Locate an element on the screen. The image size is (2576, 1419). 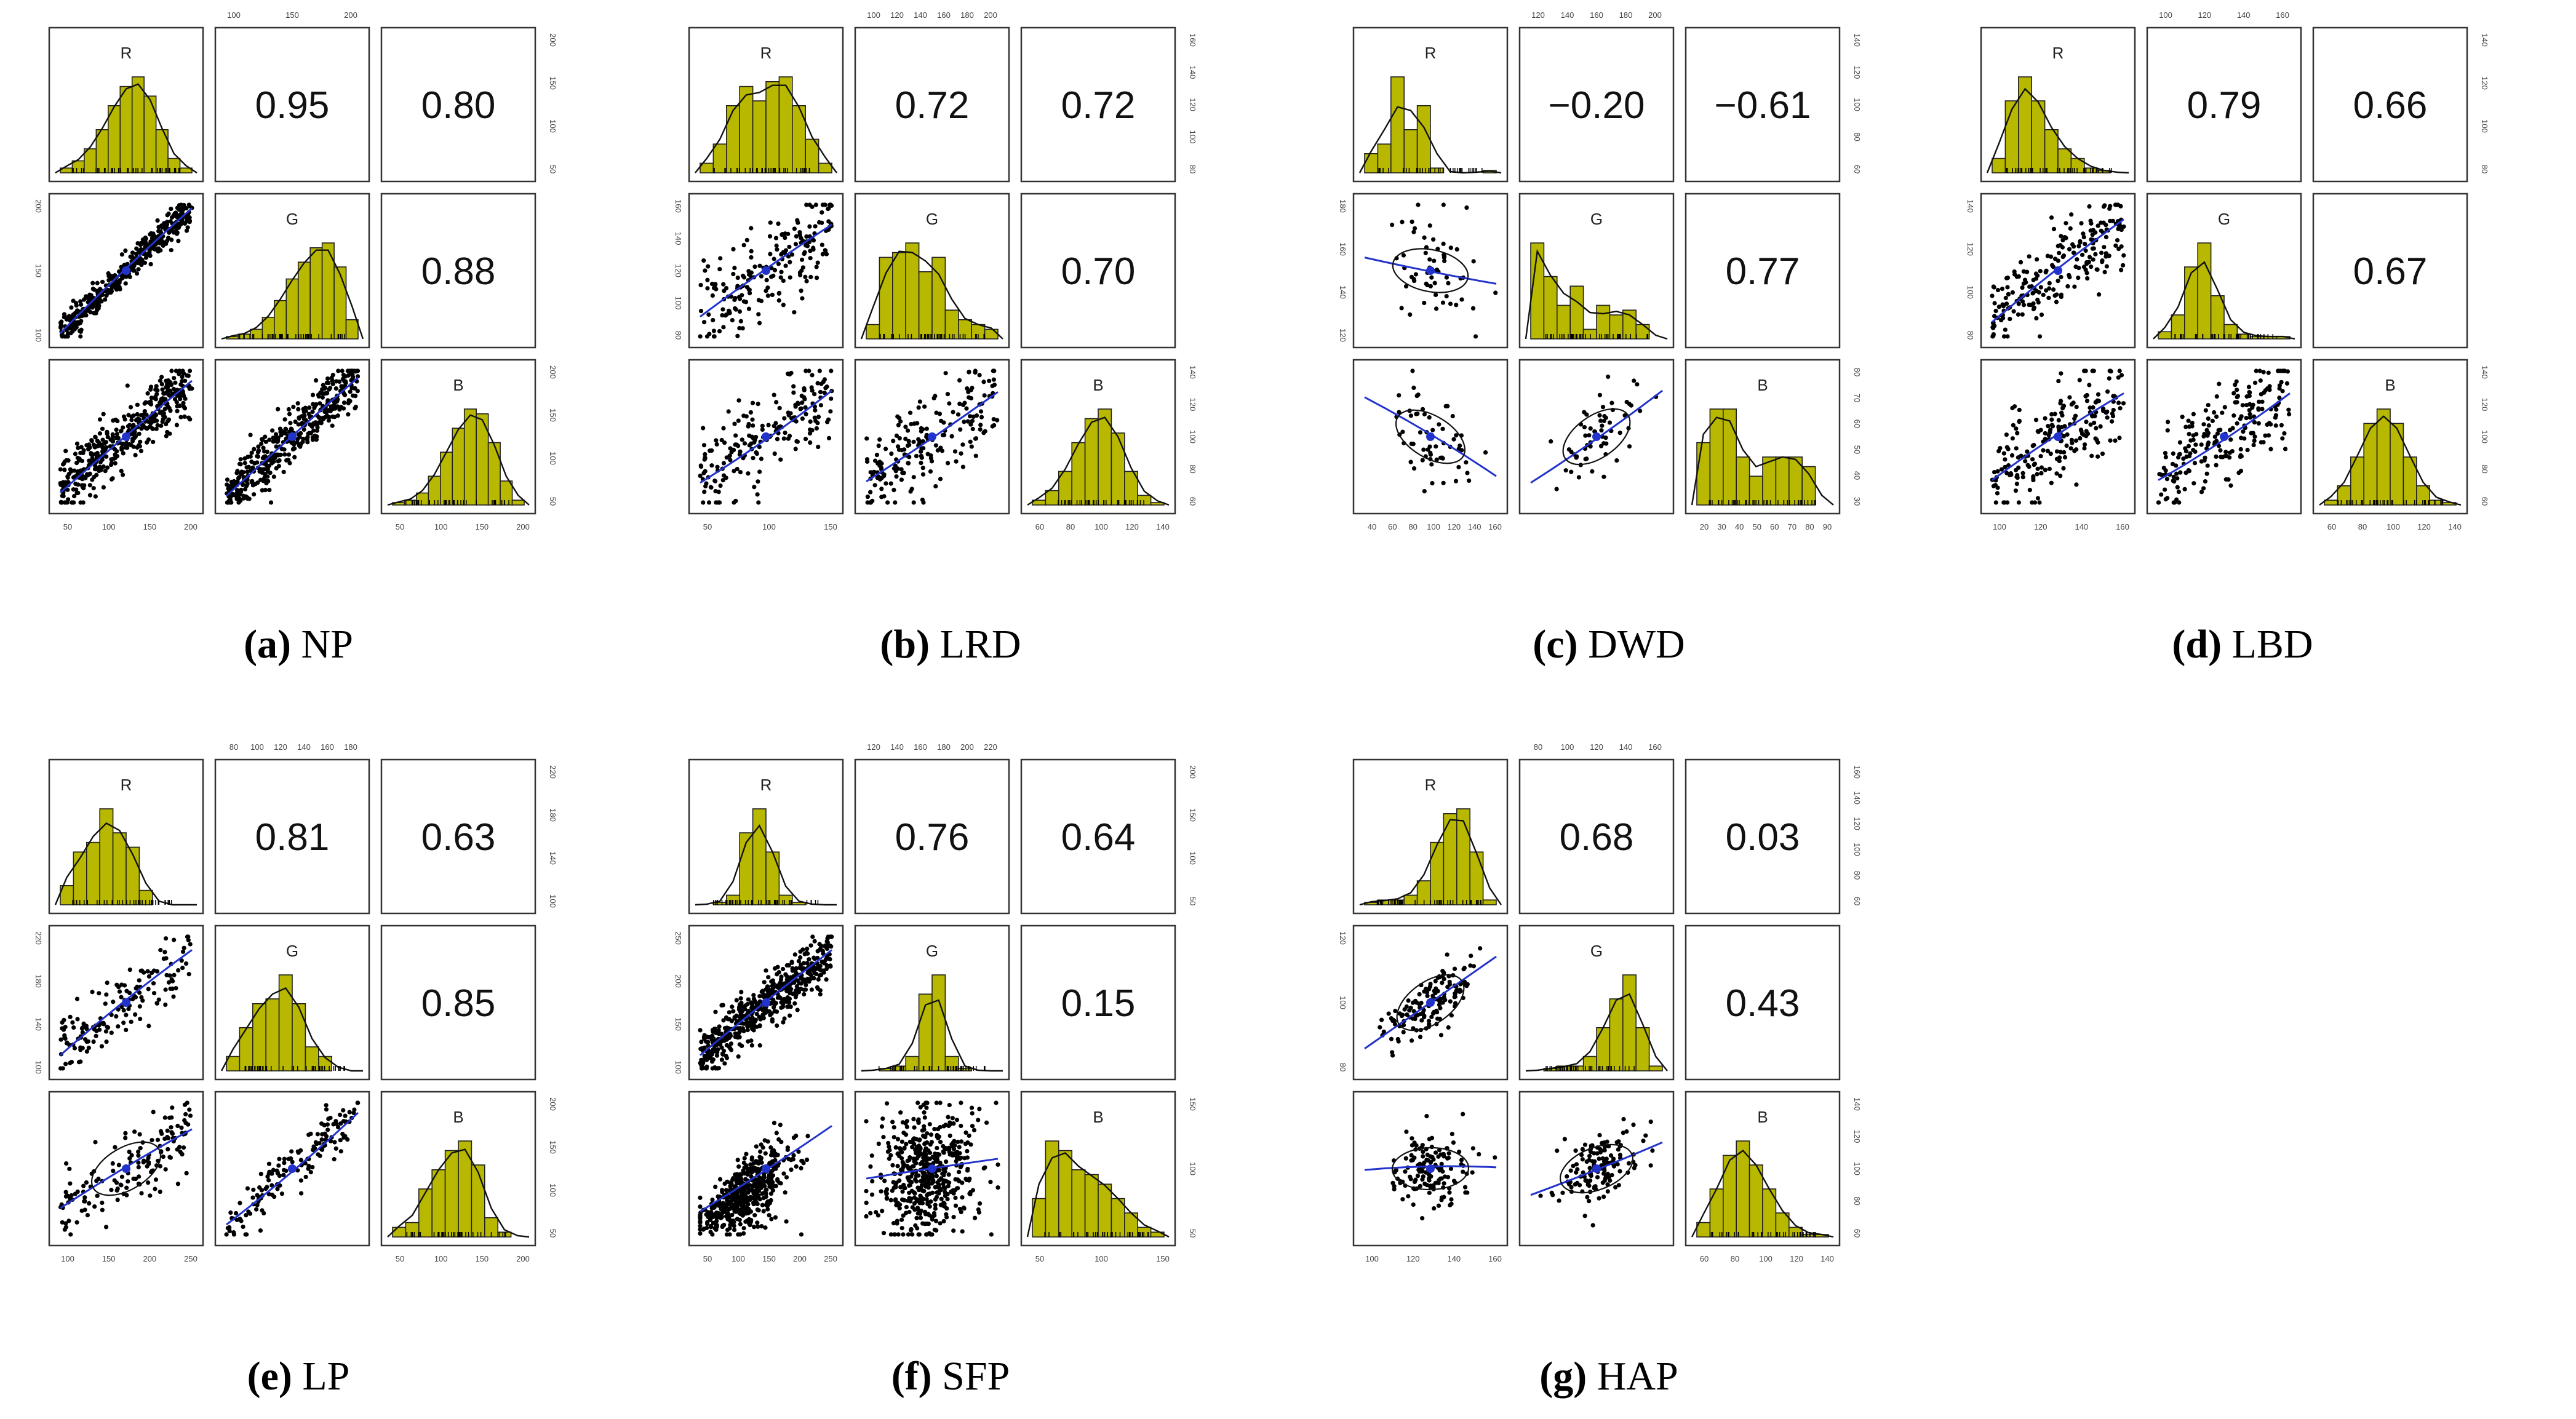
variable-label-b: B is located at coordinates (1098, 385).